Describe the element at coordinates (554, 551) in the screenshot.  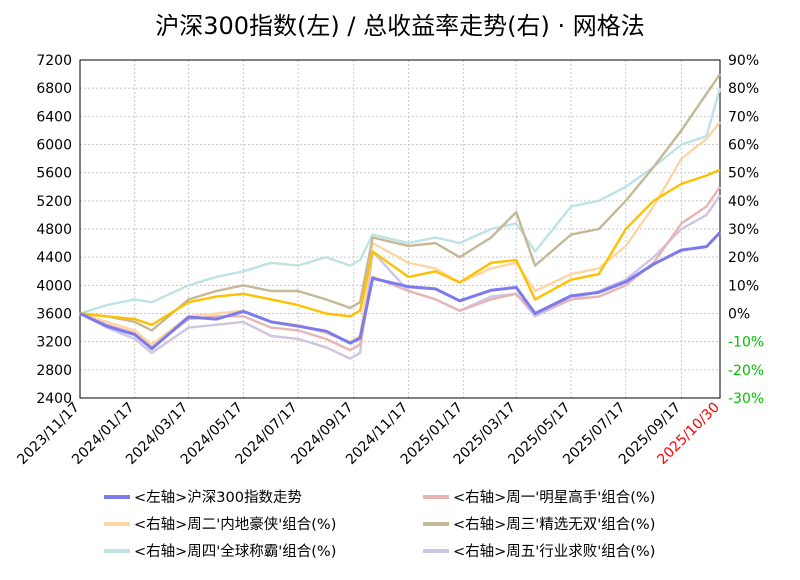
I see `legend-label: <右轴>周五'行业求败'组合(%)` at that location.